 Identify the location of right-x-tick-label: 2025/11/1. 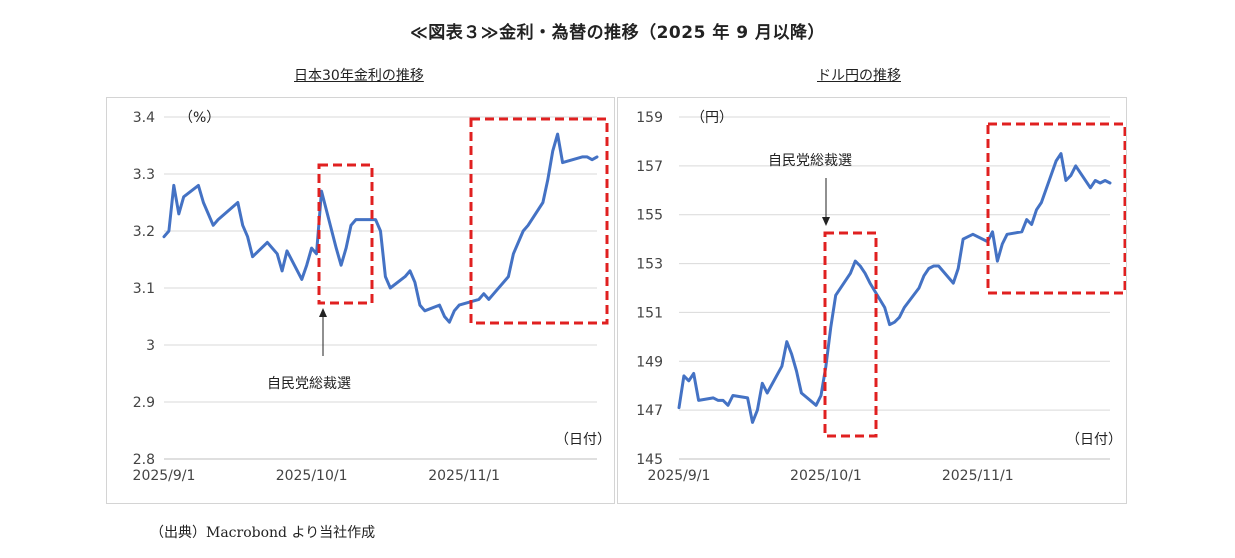
(978, 476).